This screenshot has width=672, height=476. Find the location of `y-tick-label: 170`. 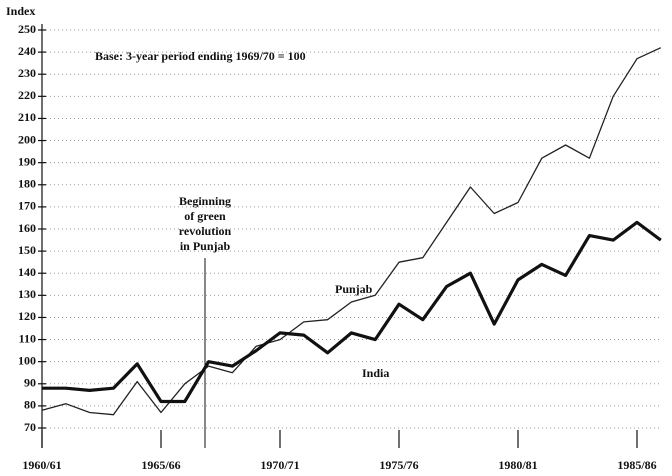

y-tick-label: 170 is located at coordinates (27, 206).